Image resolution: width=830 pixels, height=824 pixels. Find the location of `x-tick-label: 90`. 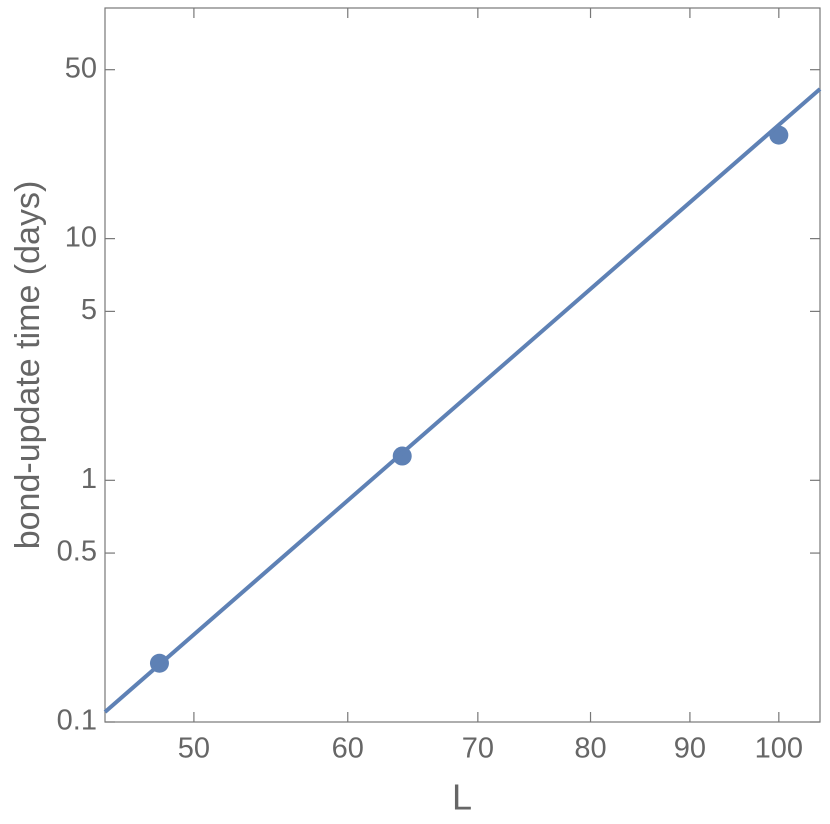

x-tick-label: 90 is located at coordinates (690, 749).